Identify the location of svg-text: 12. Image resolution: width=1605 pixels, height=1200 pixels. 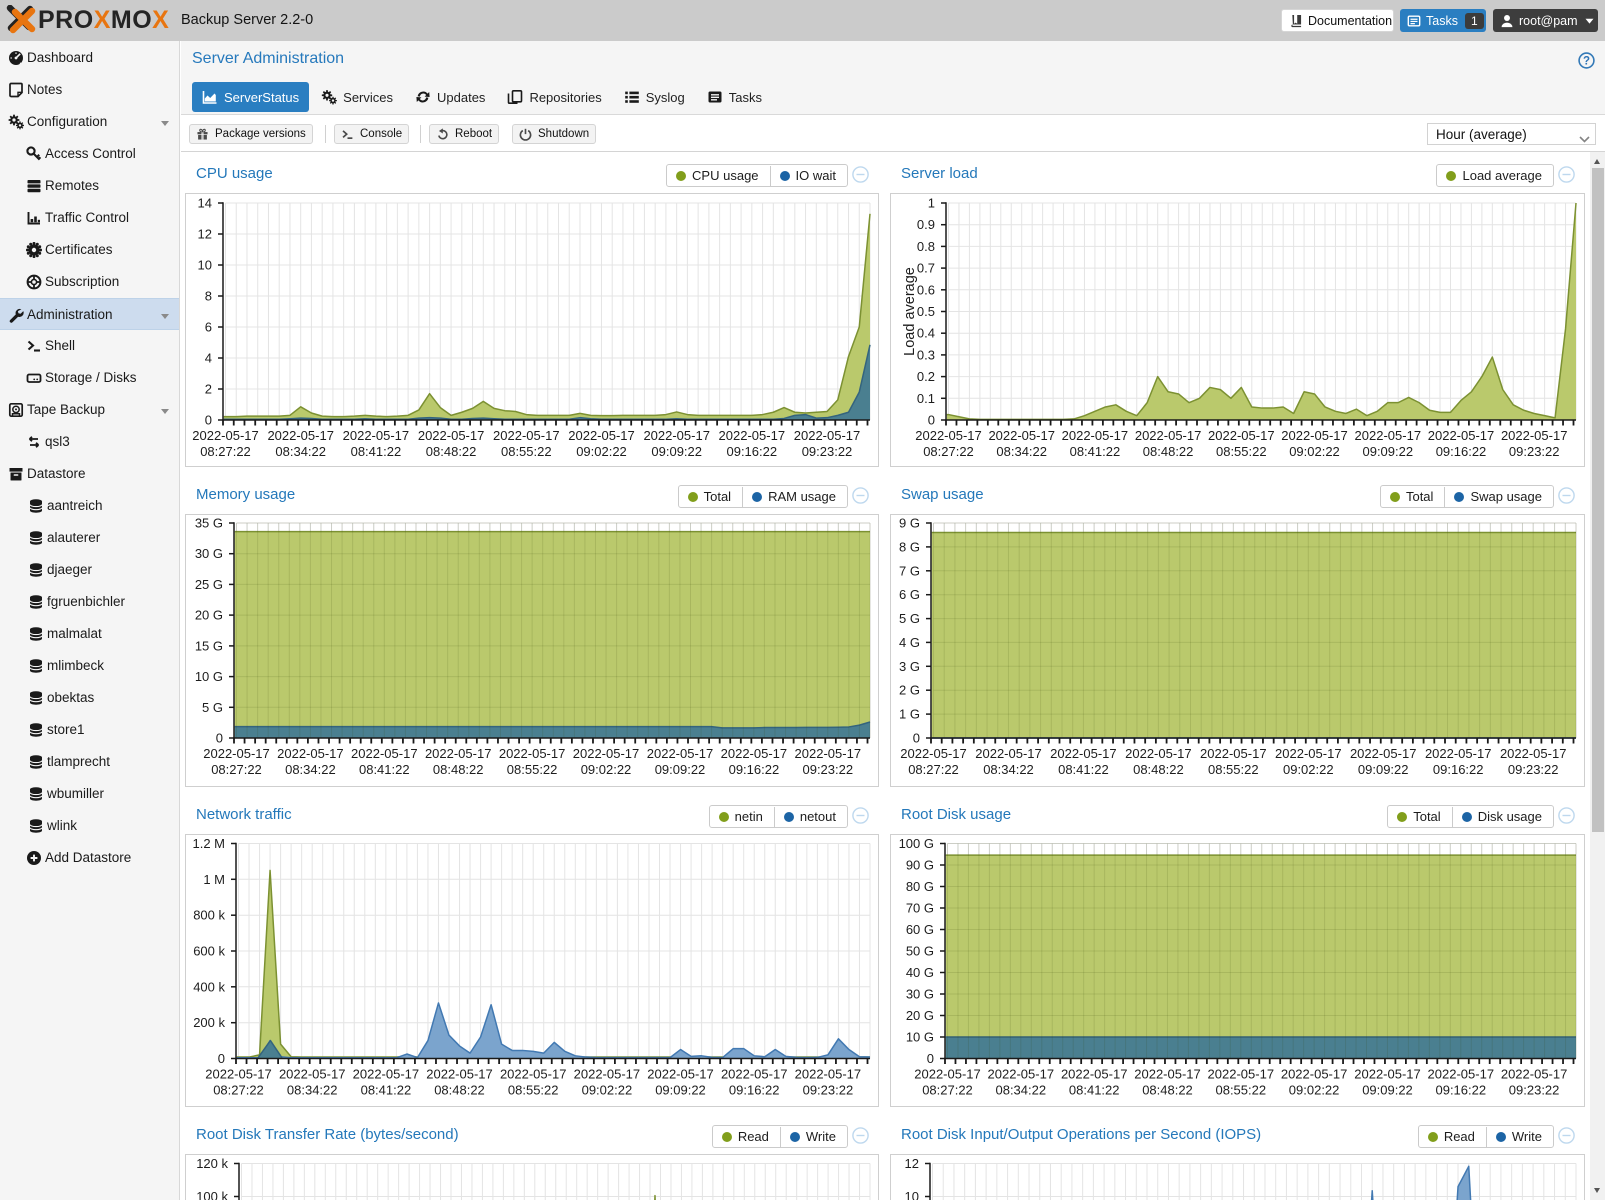
(912, 1163).